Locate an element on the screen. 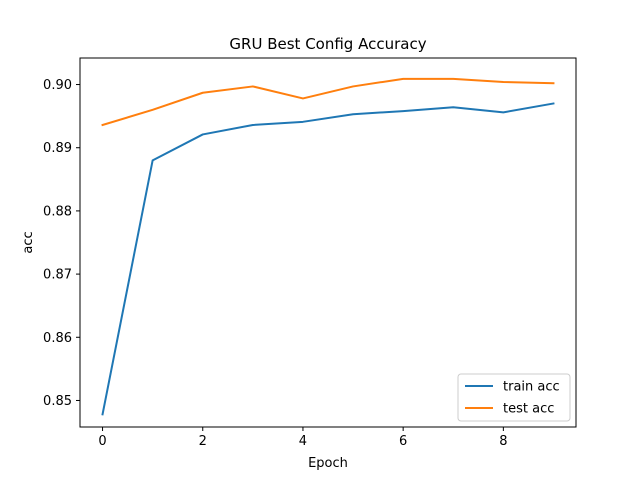  x-tick-label: 8 is located at coordinates (503, 441).